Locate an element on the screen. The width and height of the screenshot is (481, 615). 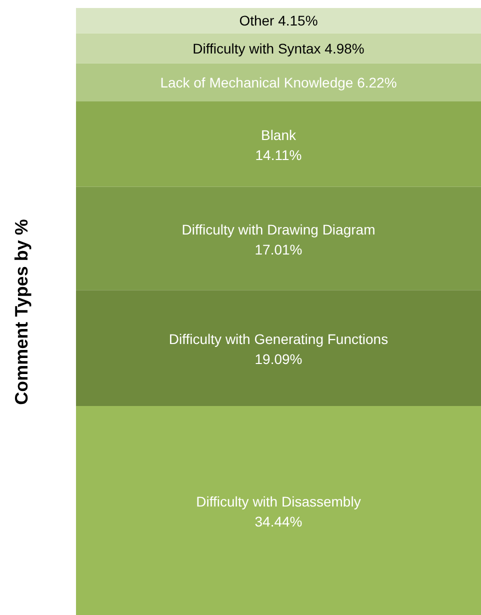
series-label: Other is located at coordinates (256, 20).